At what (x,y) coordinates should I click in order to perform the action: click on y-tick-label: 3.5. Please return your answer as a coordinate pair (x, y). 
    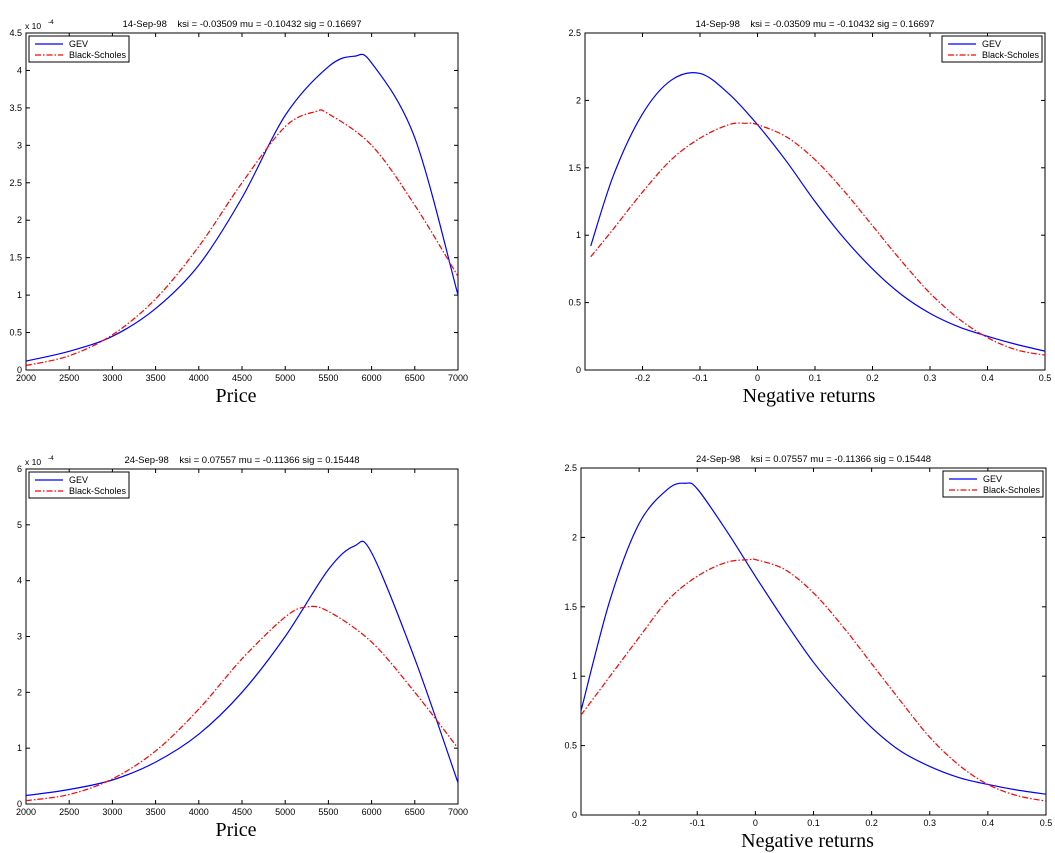
    Looking at the image, I should click on (15, 108).